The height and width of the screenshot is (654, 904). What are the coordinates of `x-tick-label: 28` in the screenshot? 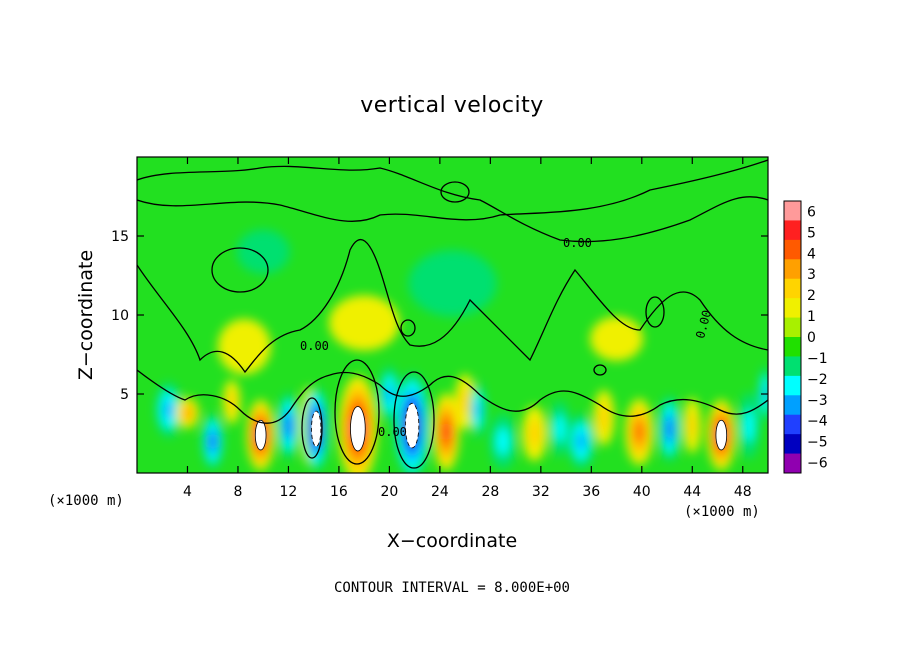 It's located at (490, 492).